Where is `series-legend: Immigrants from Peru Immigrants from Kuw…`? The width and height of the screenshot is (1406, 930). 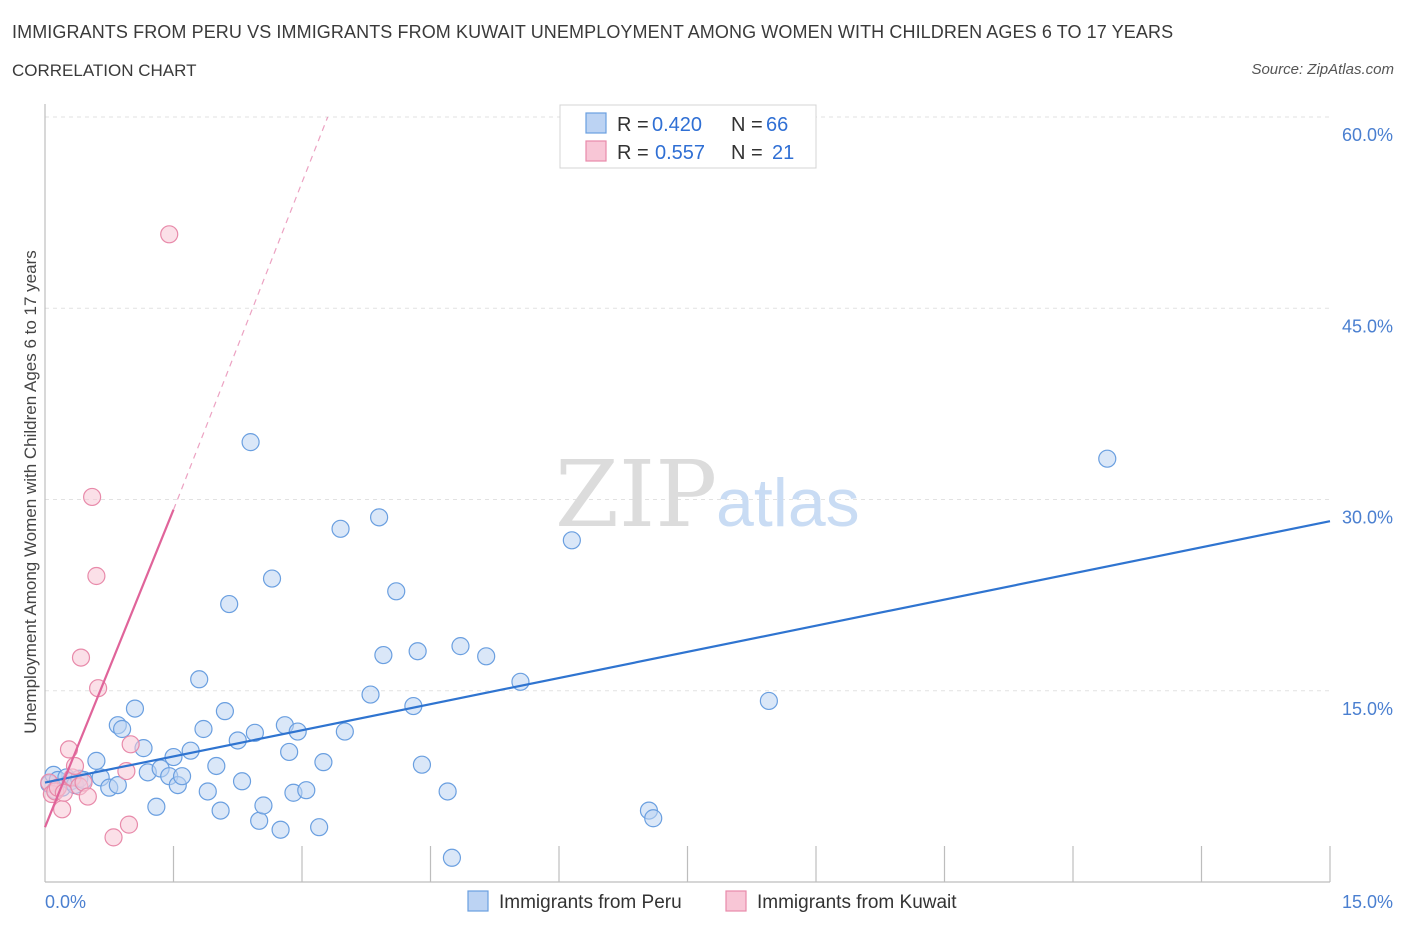 series-legend: Immigrants from Peru Immigrants from Kuw… is located at coordinates (712, 901).